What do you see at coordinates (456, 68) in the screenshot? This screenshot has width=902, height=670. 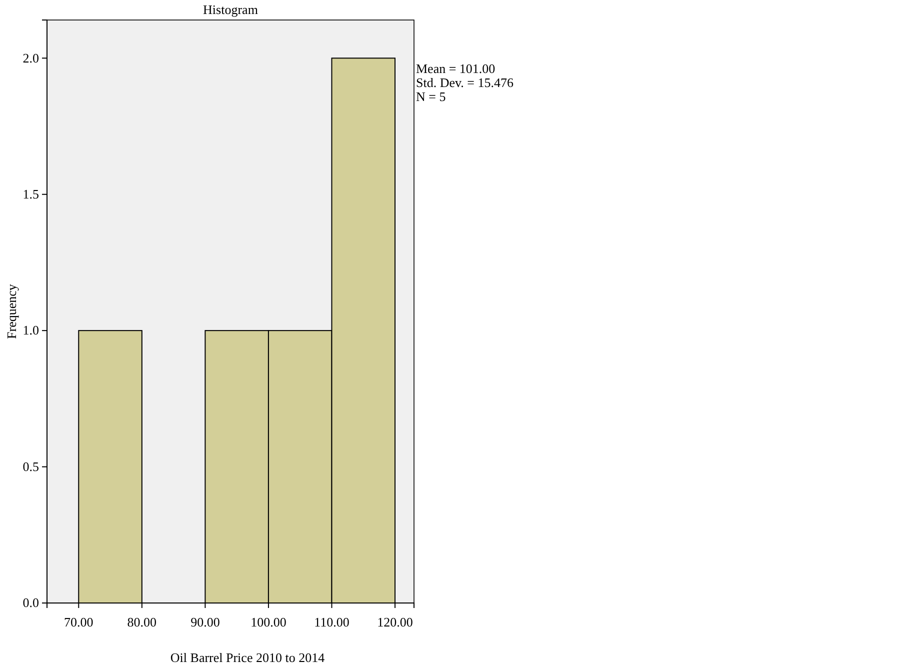 I see `text: Mean = 101.00` at bounding box center [456, 68].